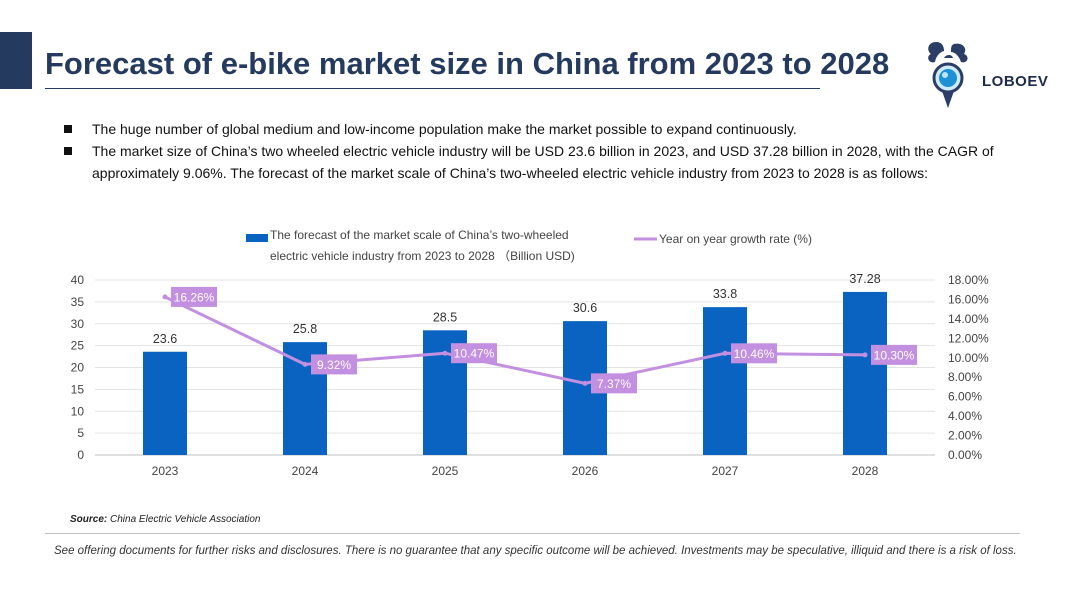 The width and height of the screenshot is (1080, 608). I want to click on growth-rate-label: 10.46%, so click(754, 354).